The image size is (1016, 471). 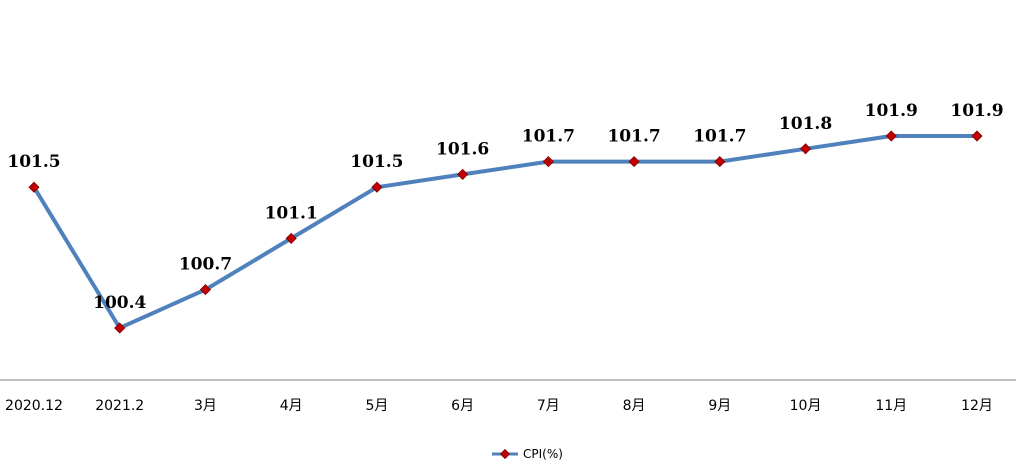 What do you see at coordinates (119, 303) in the screenshot?
I see `data-label: 100.4` at bounding box center [119, 303].